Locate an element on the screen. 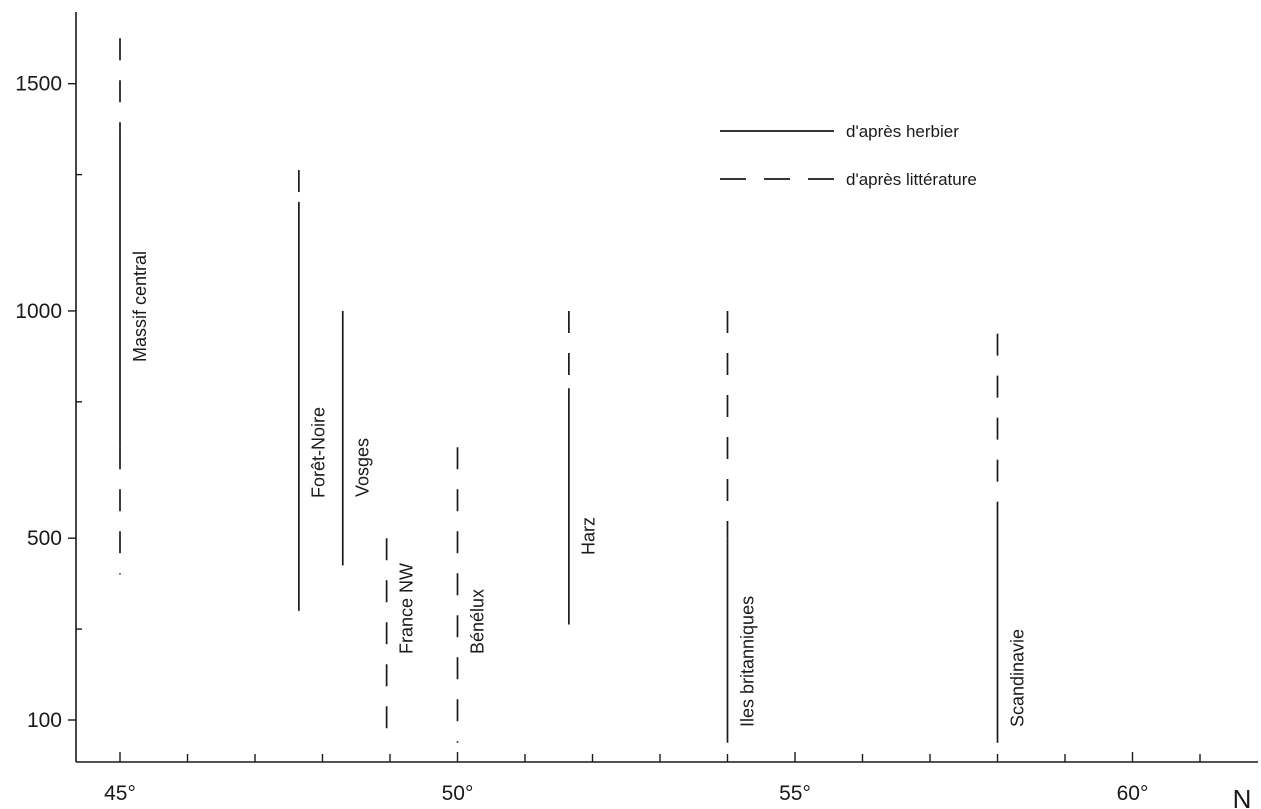 This screenshot has height=809, width=1261. series-label: Vosges is located at coordinates (363, 467).